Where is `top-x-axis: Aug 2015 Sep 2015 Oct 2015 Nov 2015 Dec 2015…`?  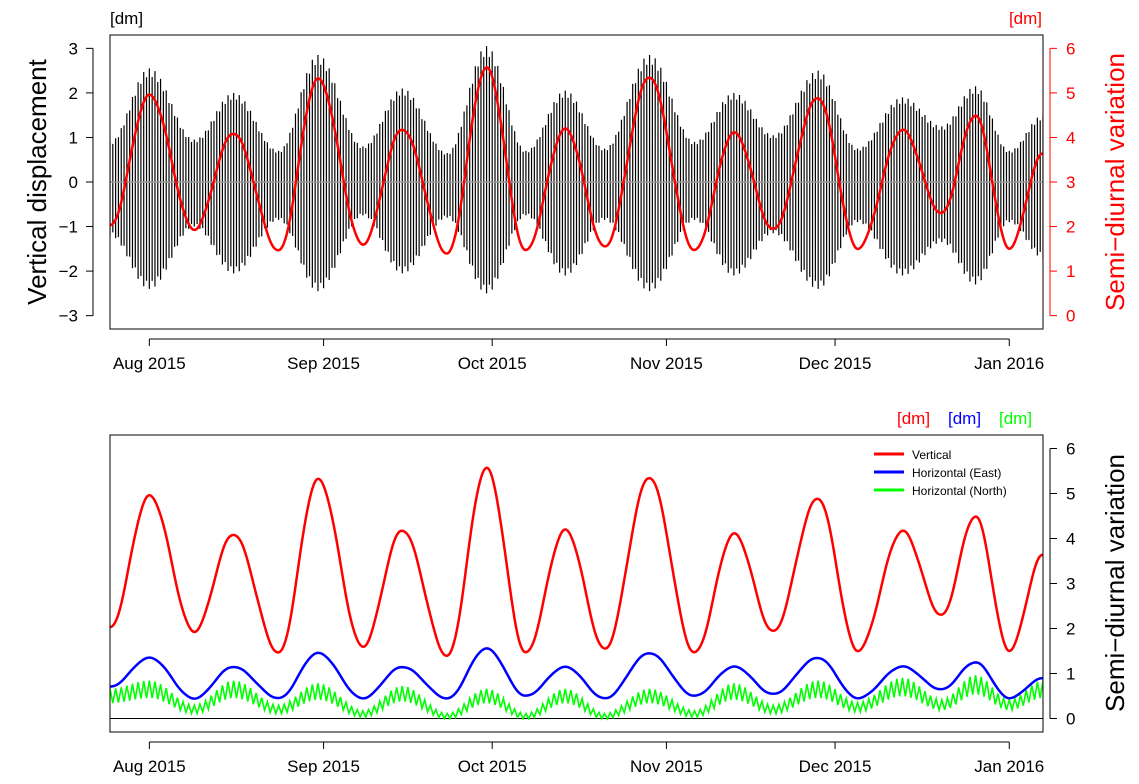 top-x-axis: Aug 2015 Sep 2015 Oct 2015 Nov 2015 Dec 2015… is located at coordinates (578, 355).